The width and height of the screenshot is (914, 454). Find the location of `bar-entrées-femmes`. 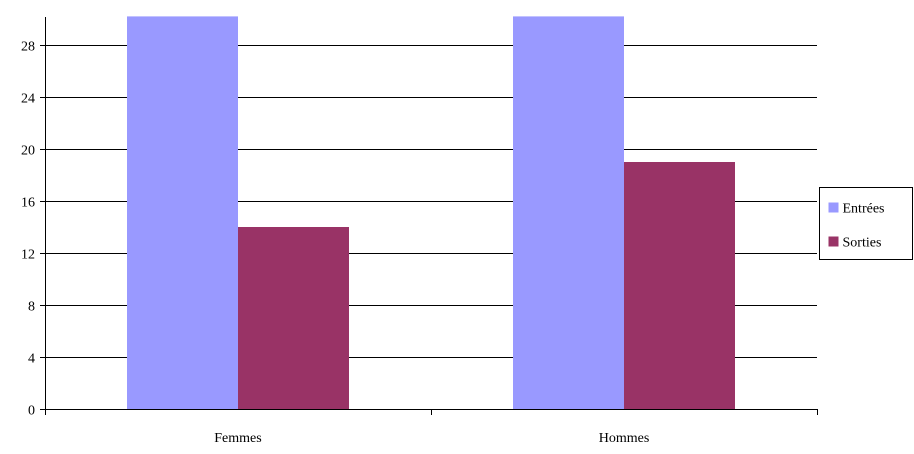

bar-entrées-femmes is located at coordinates (182, 213).